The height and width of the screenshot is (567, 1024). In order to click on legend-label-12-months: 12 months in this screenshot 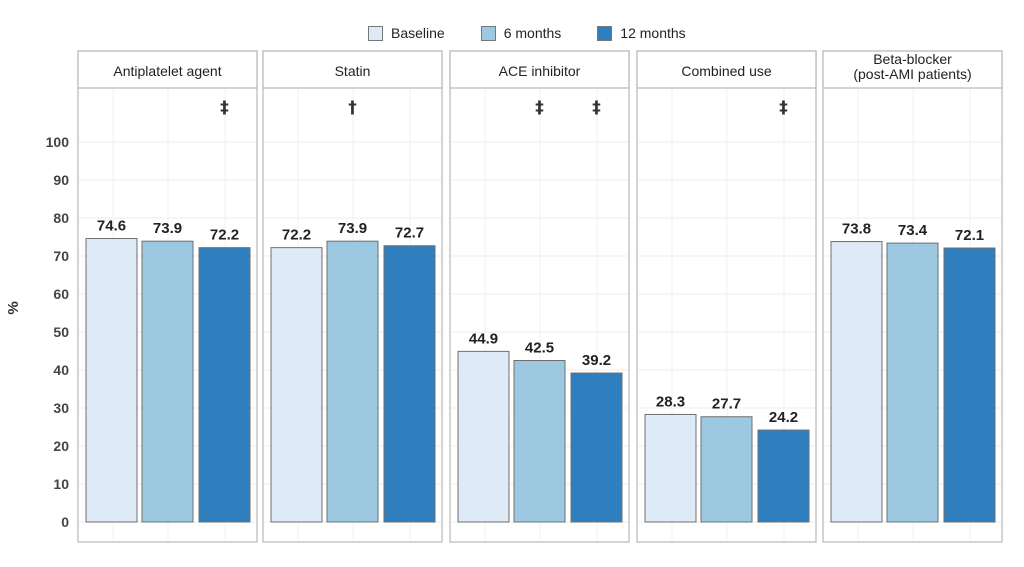, I will do `click(653, 33)`.